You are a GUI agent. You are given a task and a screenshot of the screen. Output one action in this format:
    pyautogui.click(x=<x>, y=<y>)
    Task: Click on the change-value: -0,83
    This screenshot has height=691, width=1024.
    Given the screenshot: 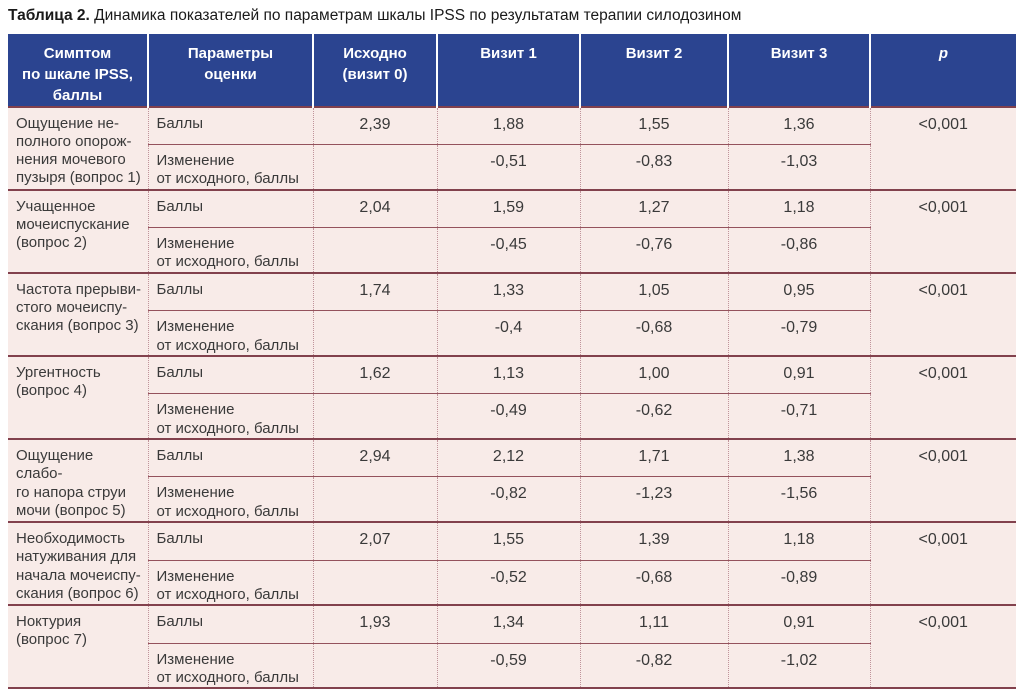 What is the action you would take?
    pyautogui.click(x=653, y=167)
    